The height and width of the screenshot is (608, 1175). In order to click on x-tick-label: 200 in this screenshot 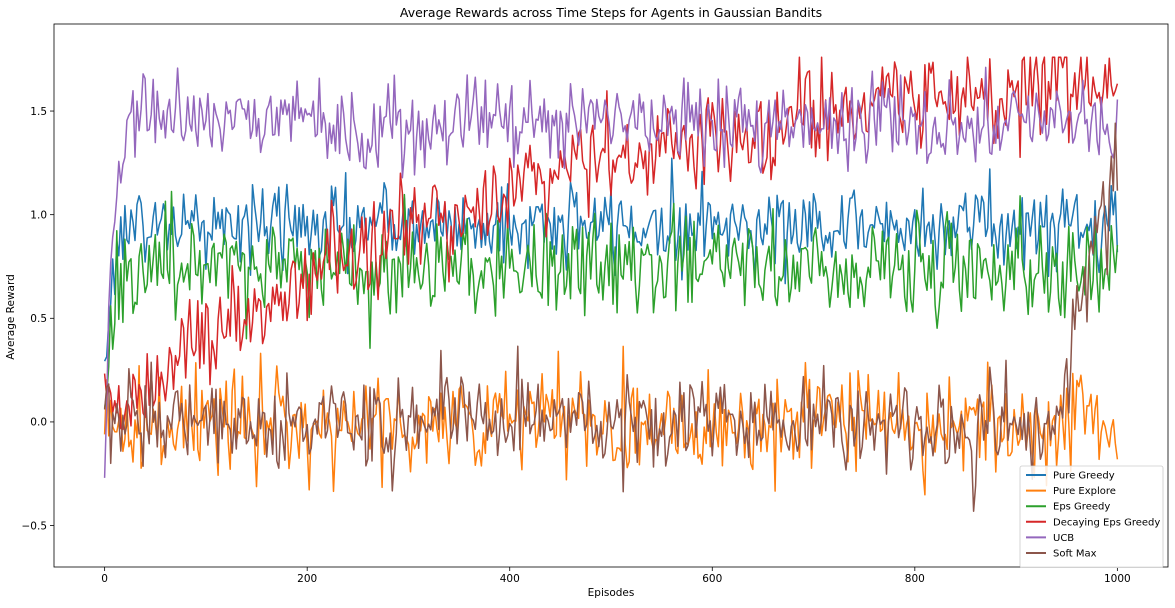, I will do `click(307, 579)`.